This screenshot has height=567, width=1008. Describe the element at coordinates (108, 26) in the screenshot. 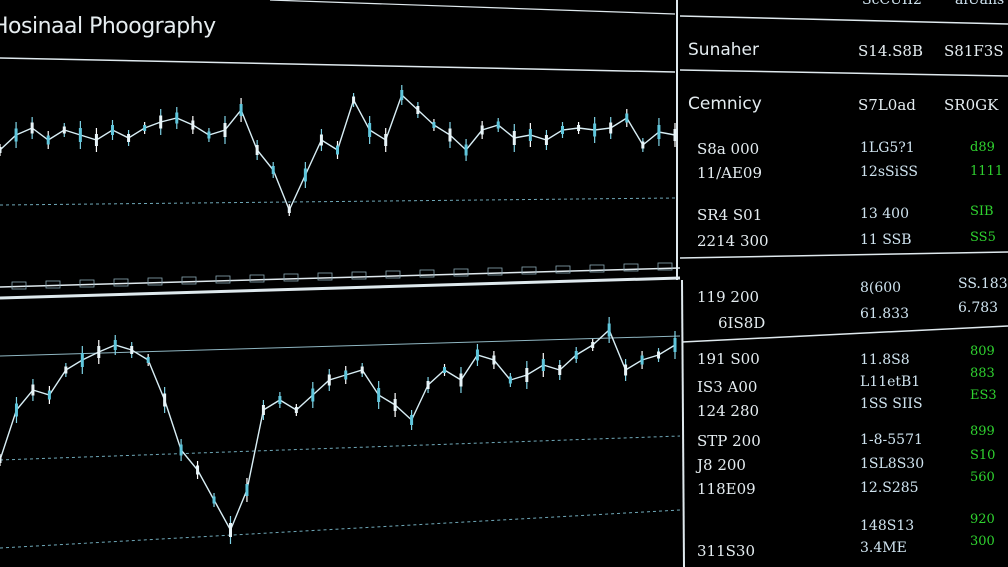

I see `page-title: Hosinaal Phoography` at that location.